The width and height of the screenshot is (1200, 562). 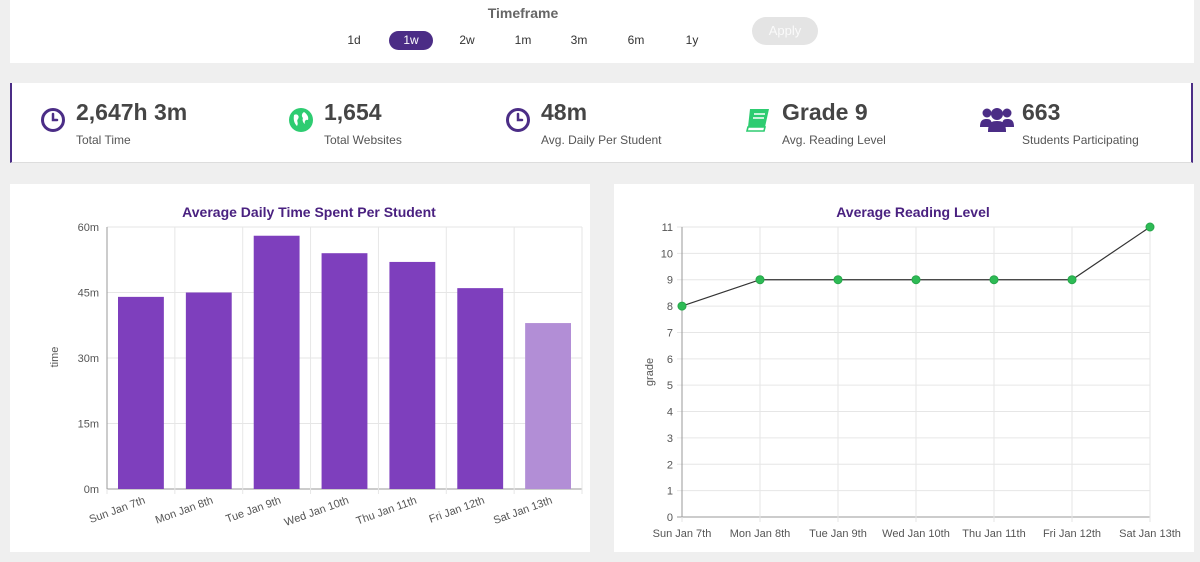 I want to click on y-tick-label: 4, so click(x=670, y=413).